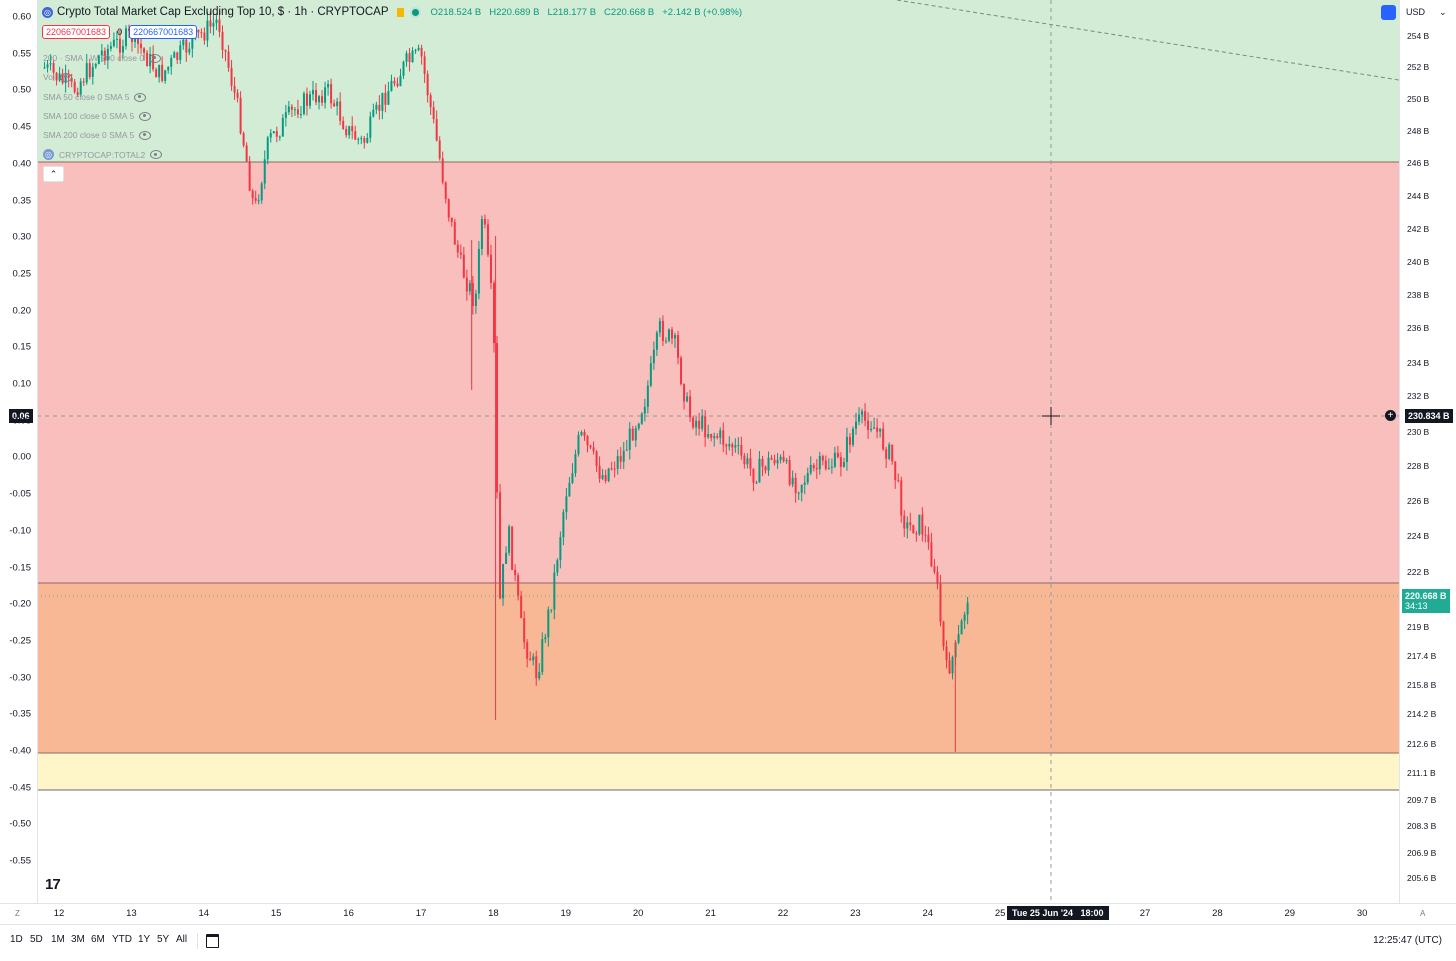 The width and height of the screenshot is (1456, 961). What do you see at coordinates (1147, 40) in the screenshot?
I see `trend-line` at bounding box center [1147, 40].